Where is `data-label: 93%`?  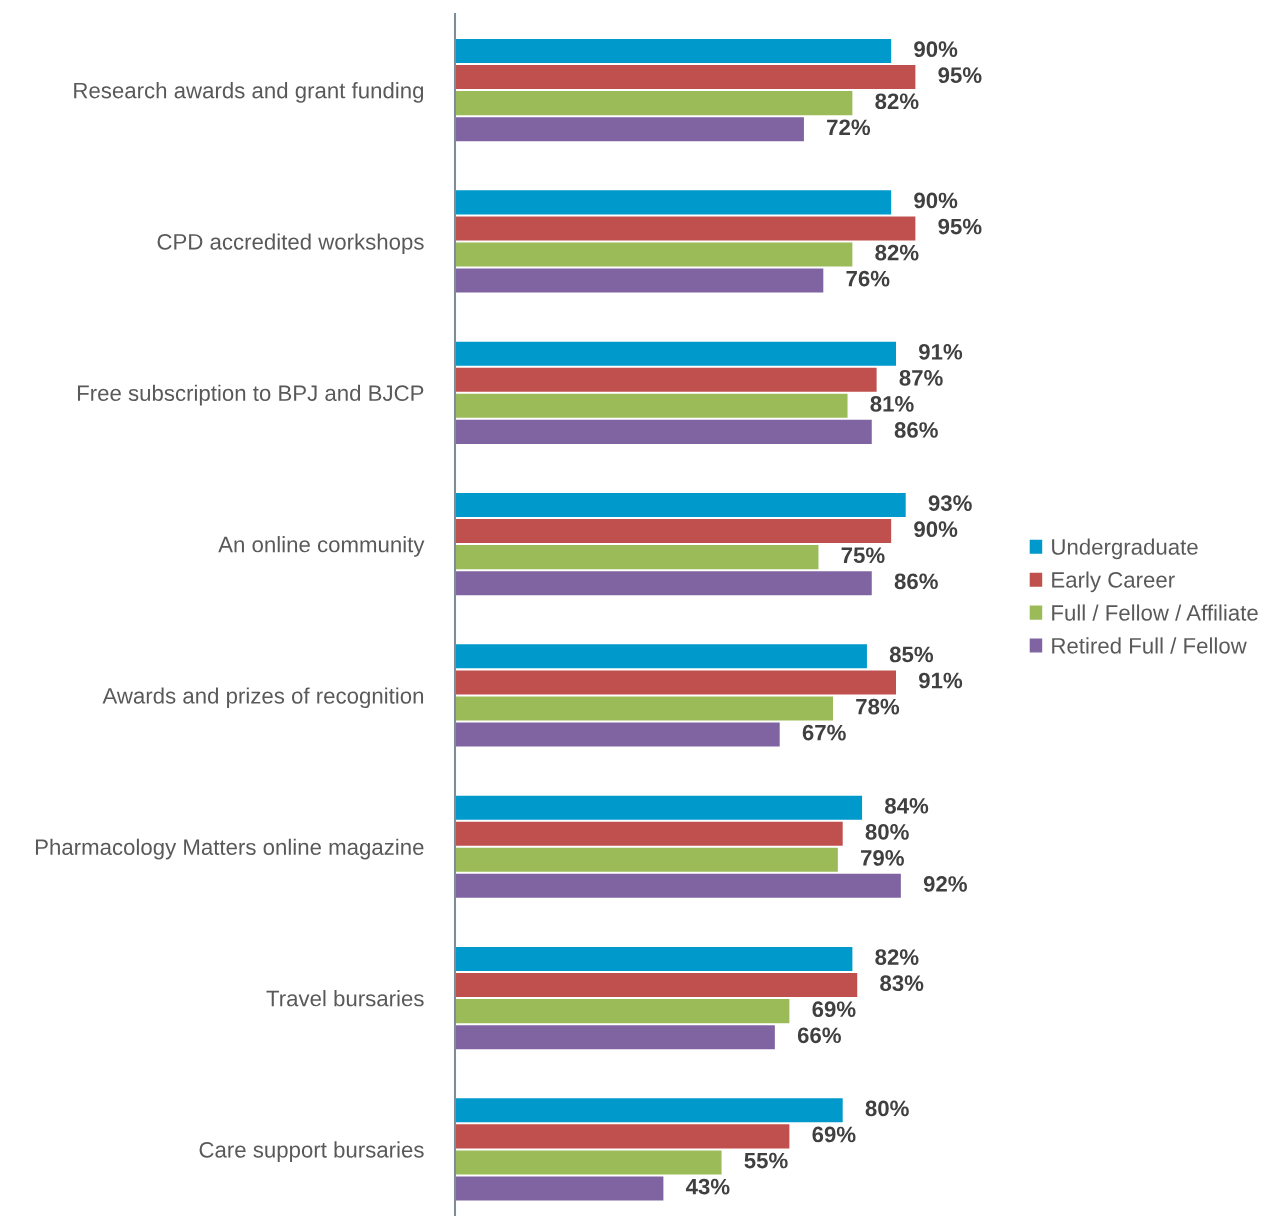
data-label: 93% is located at coordinates (950, 503).